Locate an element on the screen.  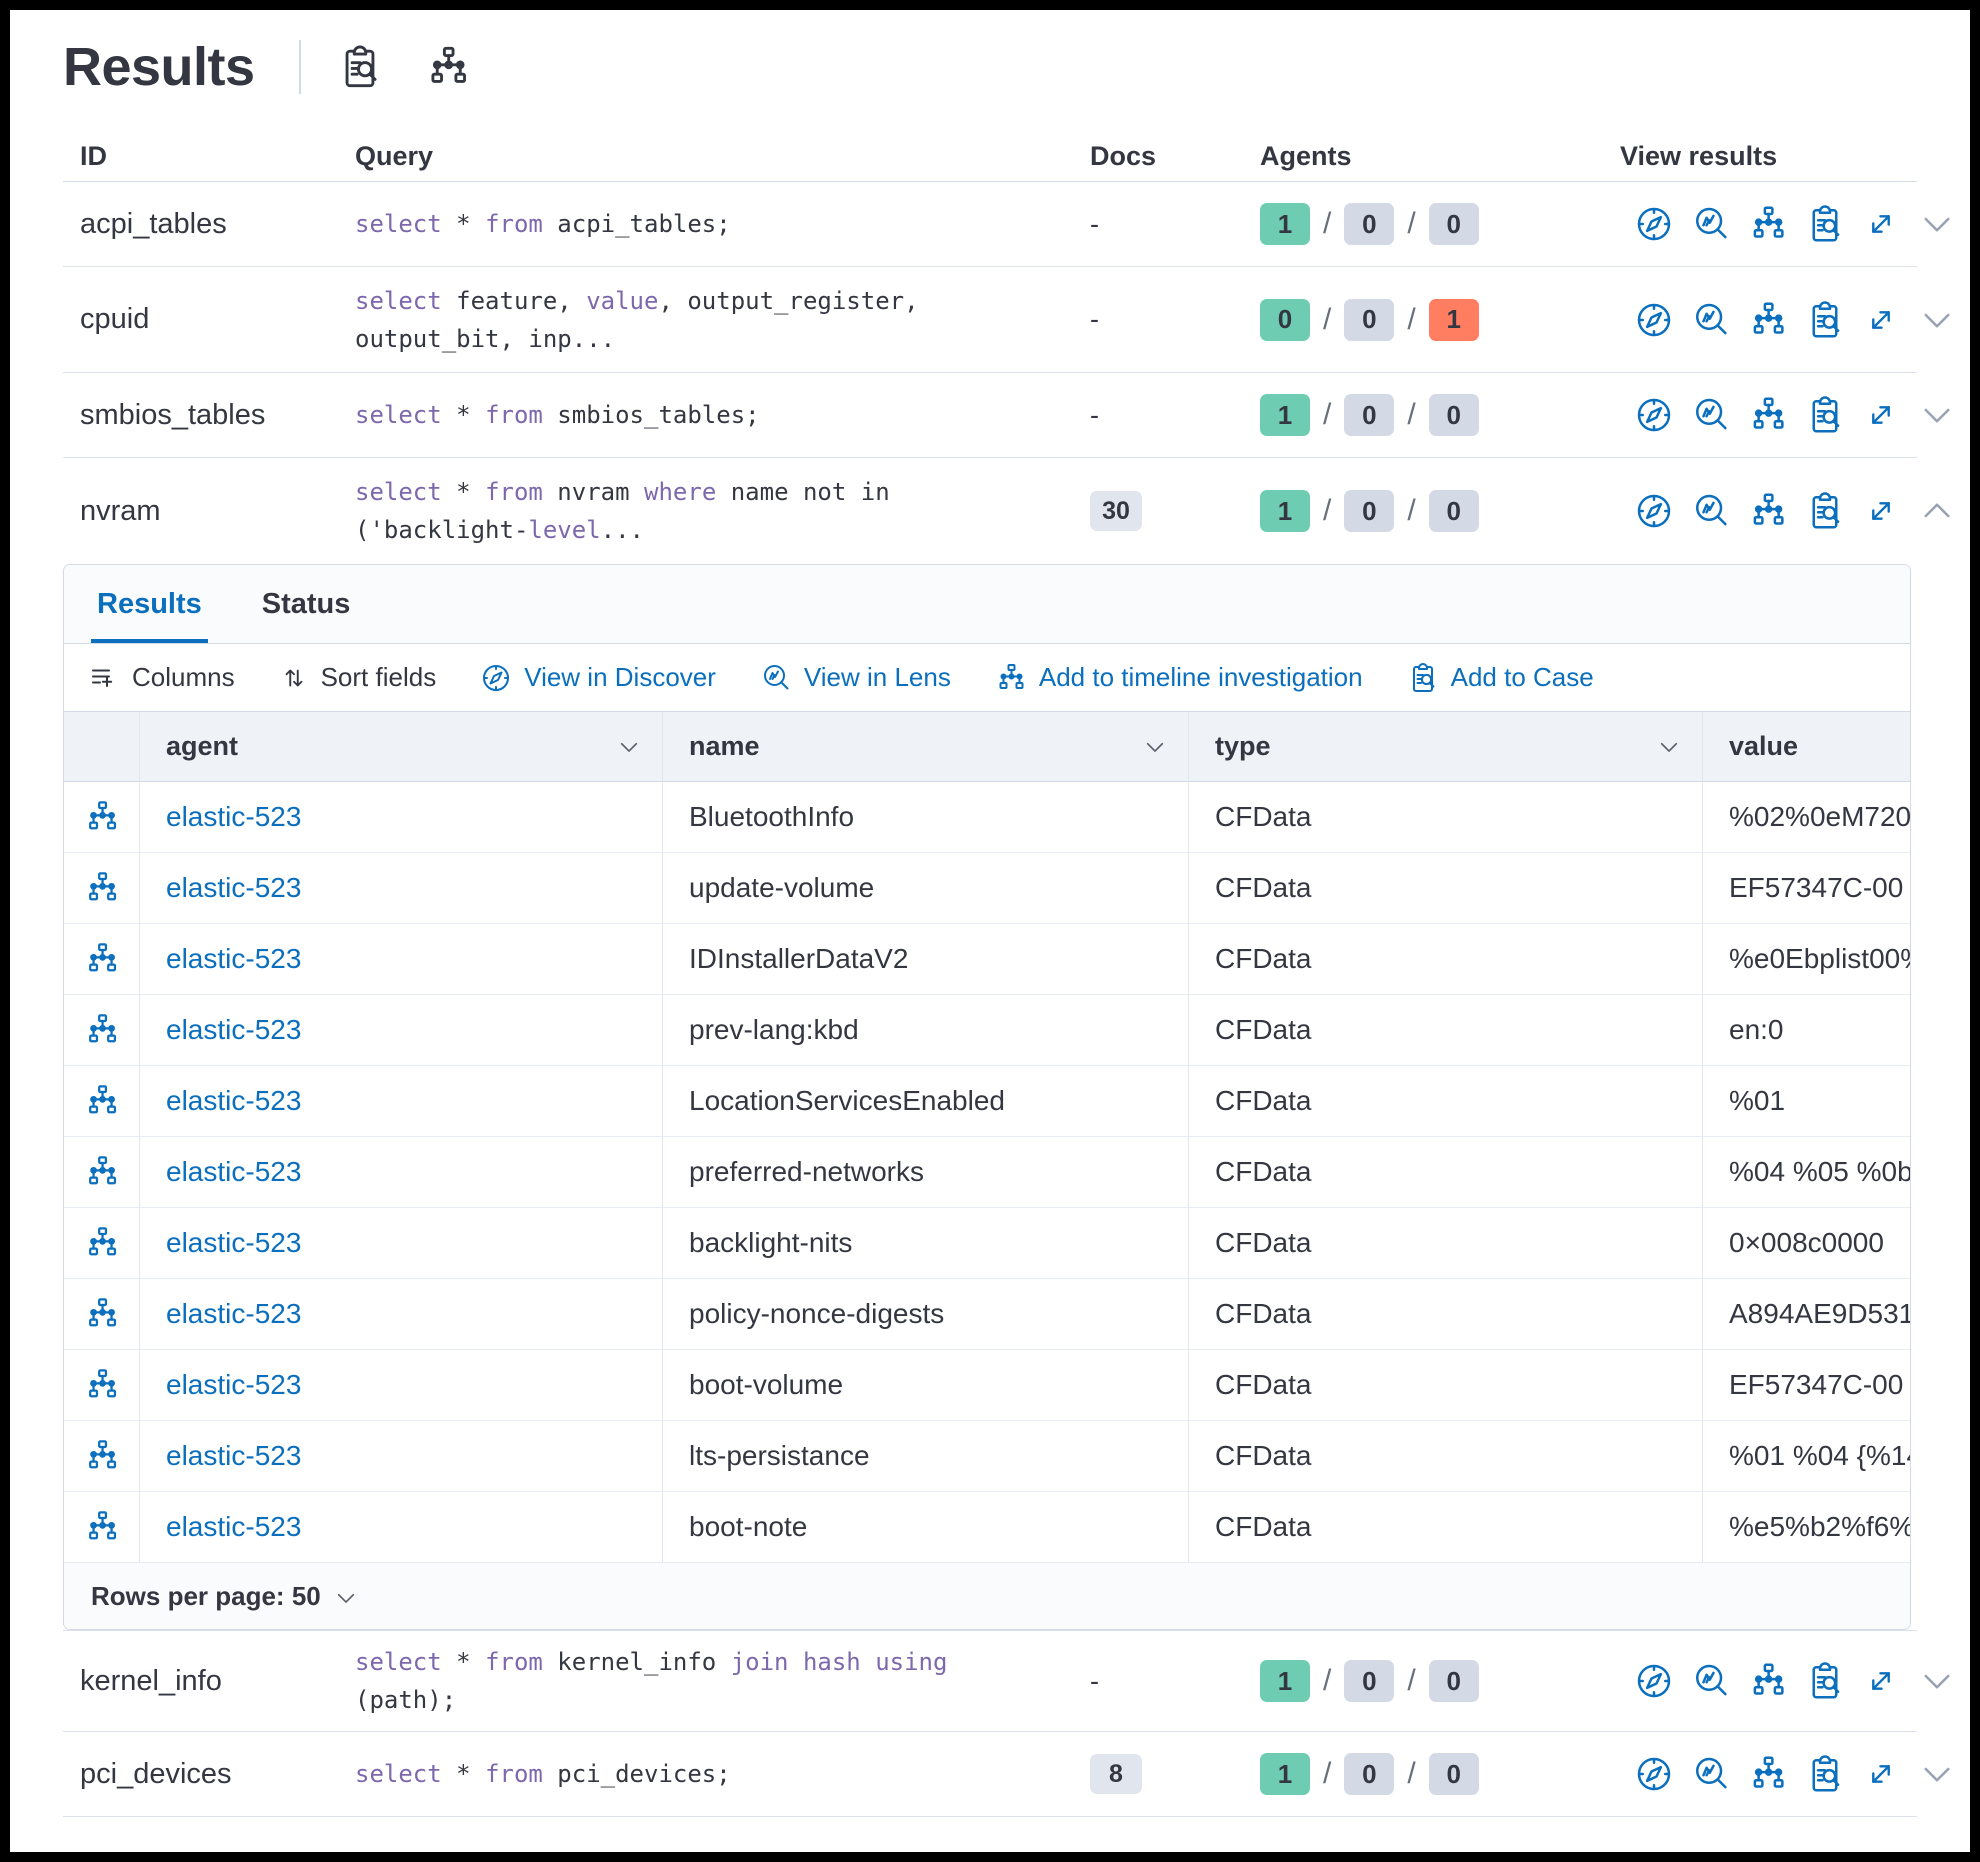
sort-icon is located at coordinates (294, 677).